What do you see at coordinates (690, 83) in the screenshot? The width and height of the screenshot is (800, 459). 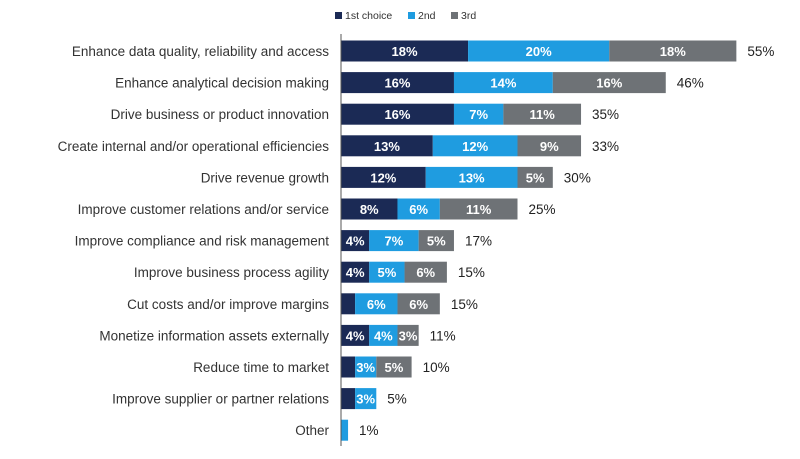 I see `total-label: 46%` at bounding box center [690, 83].